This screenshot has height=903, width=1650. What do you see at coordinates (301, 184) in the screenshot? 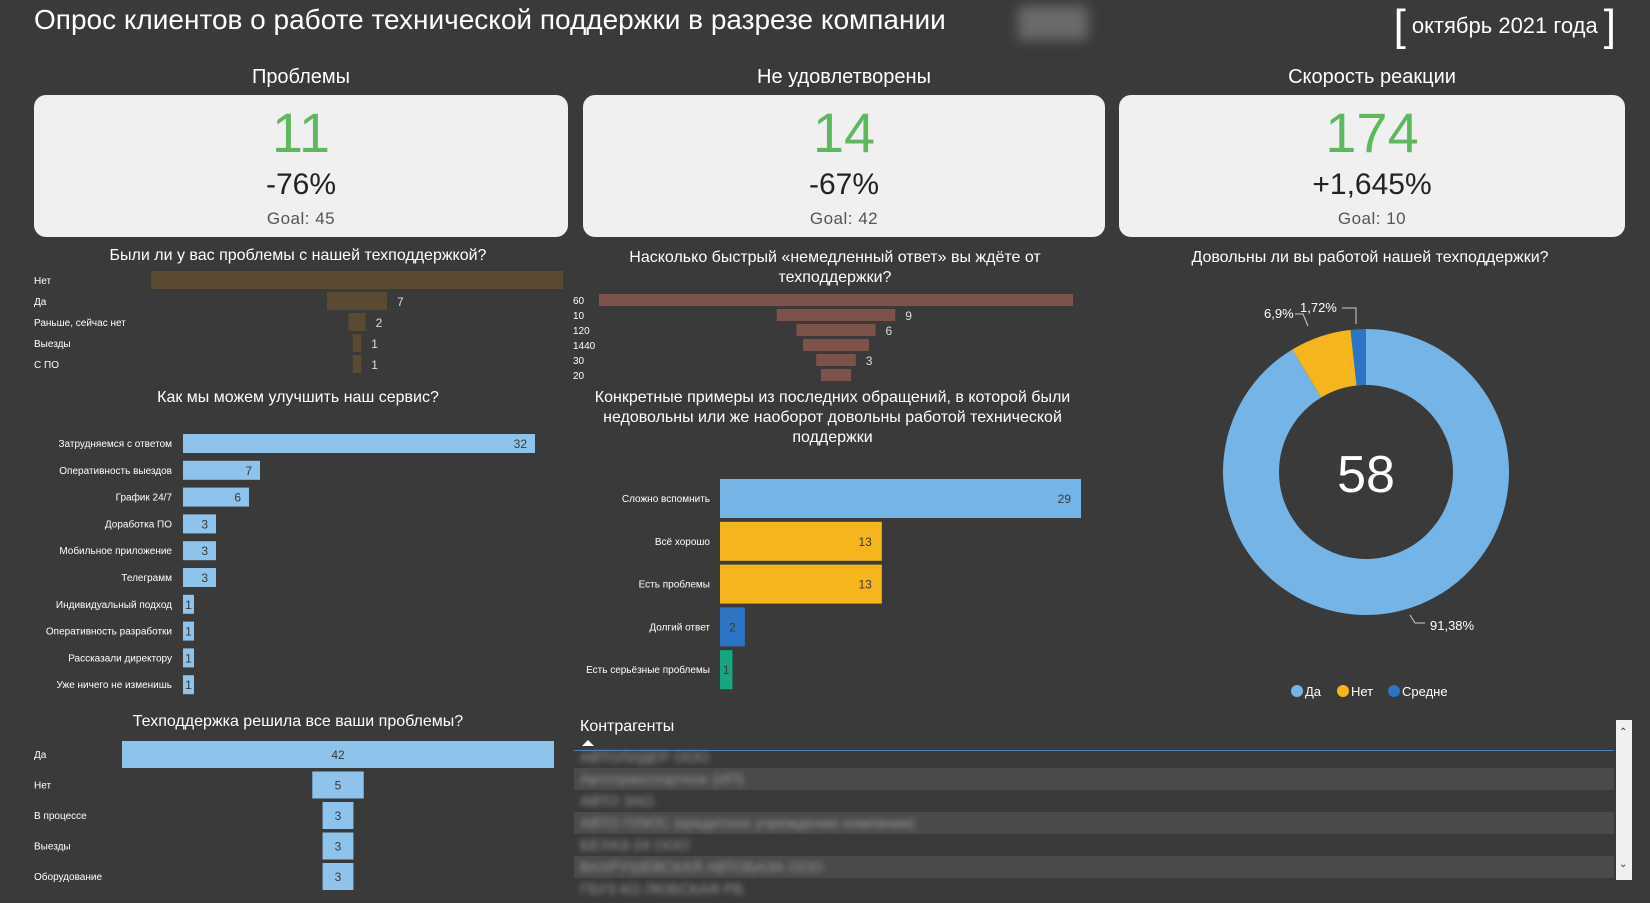
I see `kpi-change: -76%` at bounding box center [301, 184].